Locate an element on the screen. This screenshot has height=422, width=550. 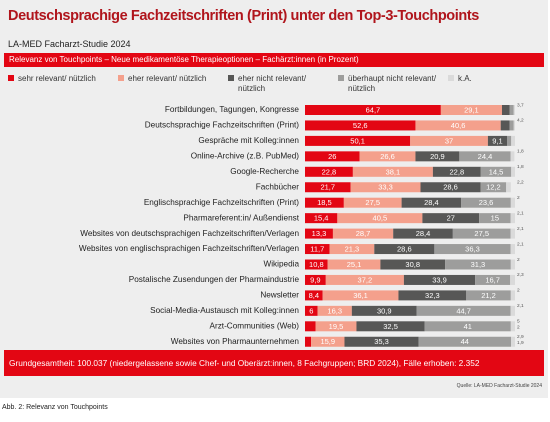
value-label: 16,7 is located at coordinates (492, 279).